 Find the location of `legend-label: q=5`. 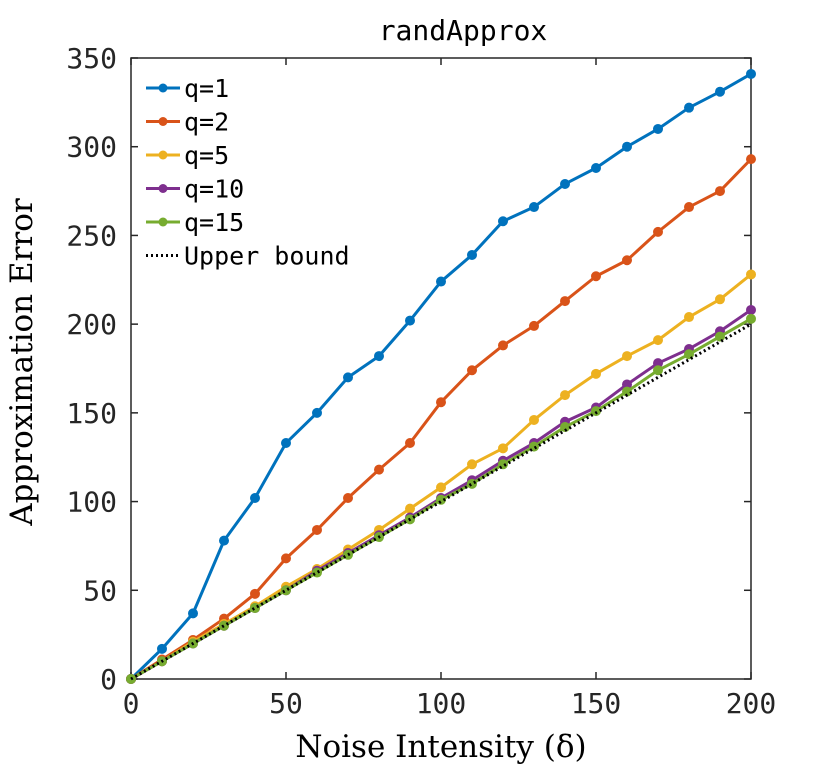

legend-label: q=5 is located at coordinates (206, 155).